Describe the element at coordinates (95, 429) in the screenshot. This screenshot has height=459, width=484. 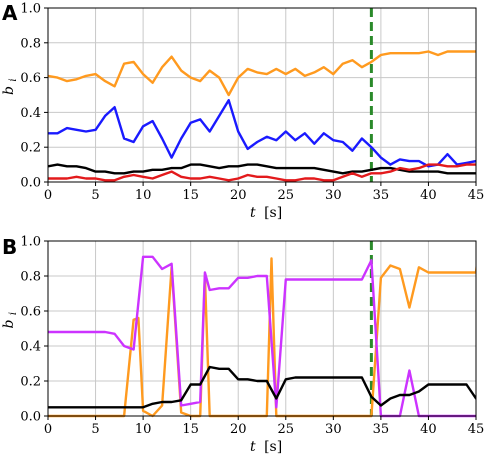
I see `panel-b-xtick-label-5: 5` at that location.